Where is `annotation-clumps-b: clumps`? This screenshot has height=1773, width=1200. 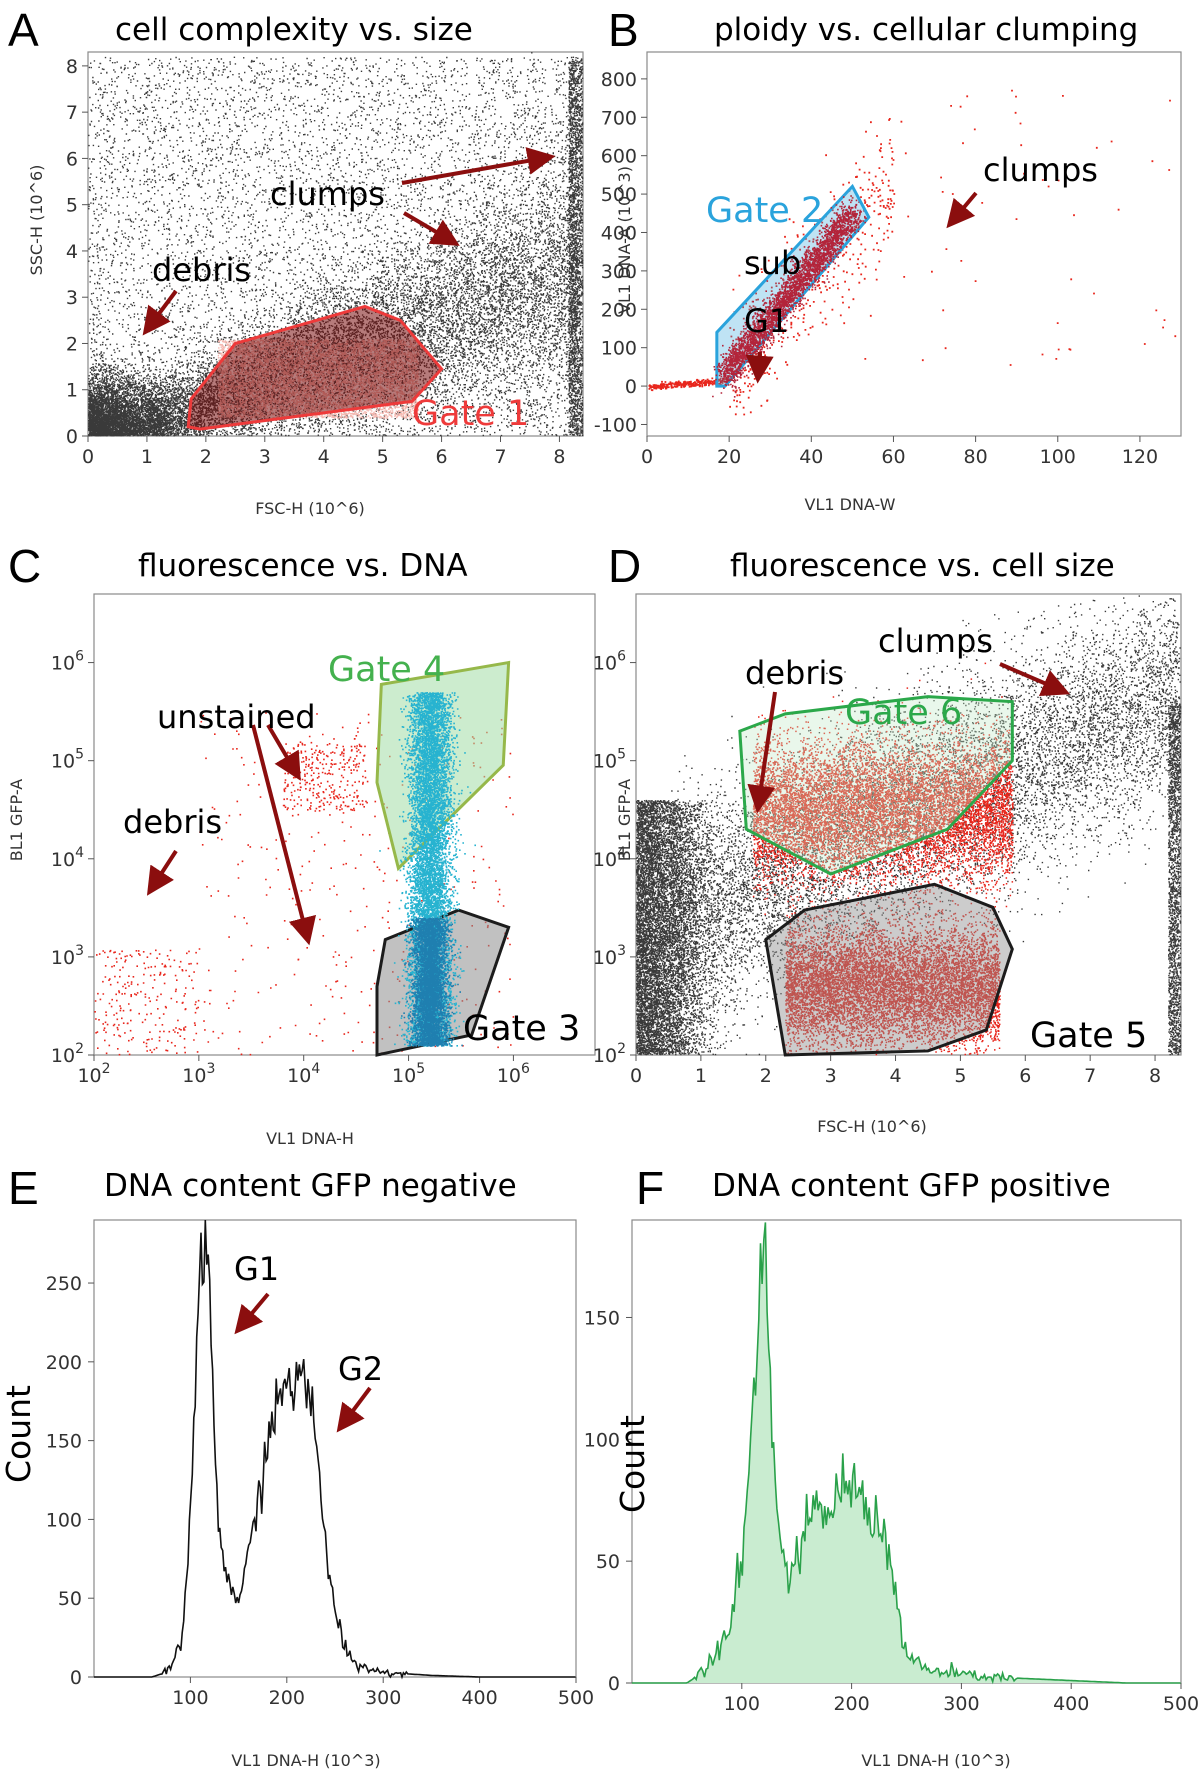 annotation-clumps-b: clumps is located at coordinates (1040, 170).